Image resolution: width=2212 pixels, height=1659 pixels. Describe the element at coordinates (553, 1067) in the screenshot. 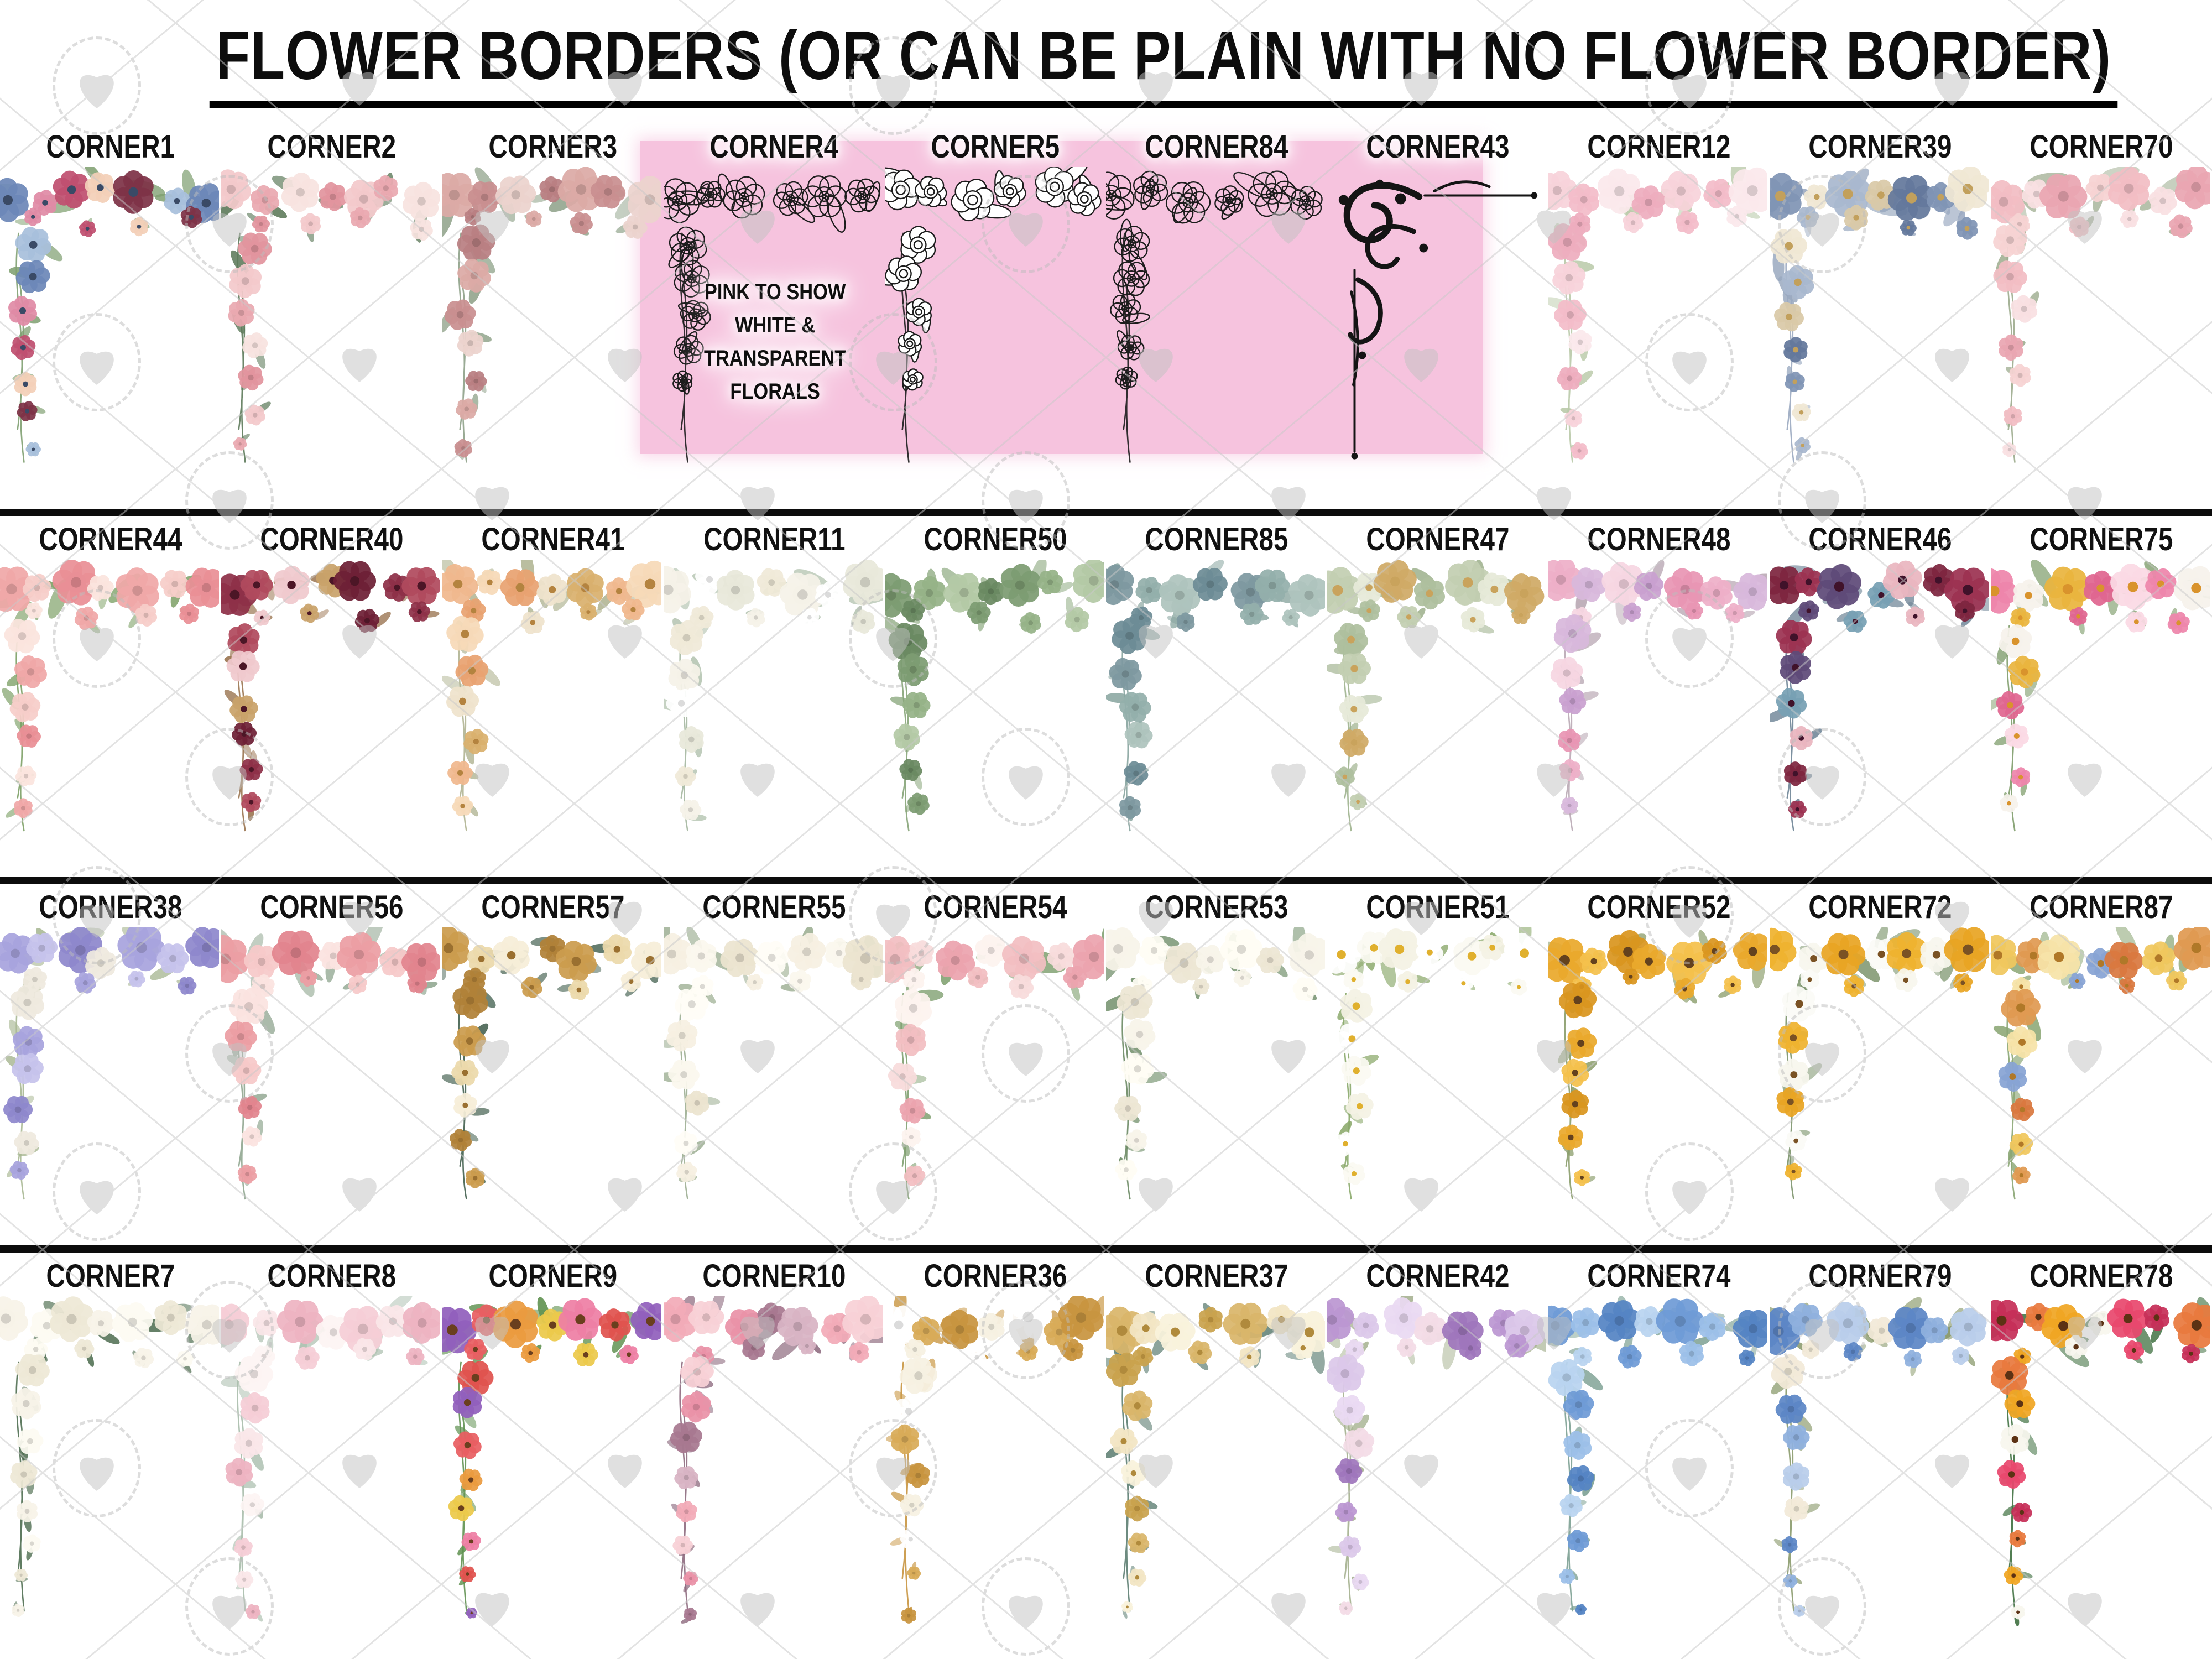

I see `corner-item: CORNER57` at that location.